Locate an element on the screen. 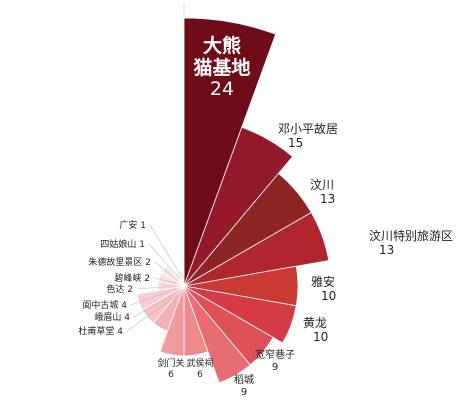 Image resolution: width=460 pixels, height=409 pixels. slice-label: 广安 1 is located at coordinates (132, 225).